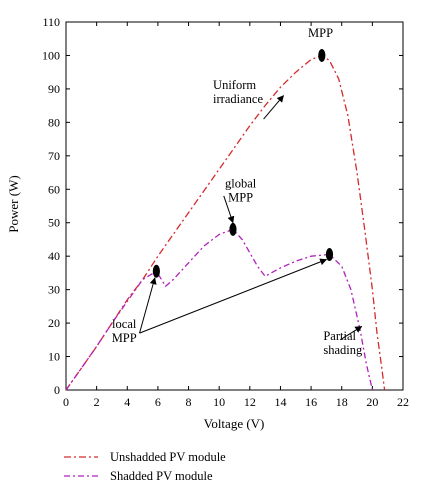 This screenshot has width=424, height=500. Describe the element at coordinates (54, 223) in the screenshot. I see `y-tick-label: 50` at that location.